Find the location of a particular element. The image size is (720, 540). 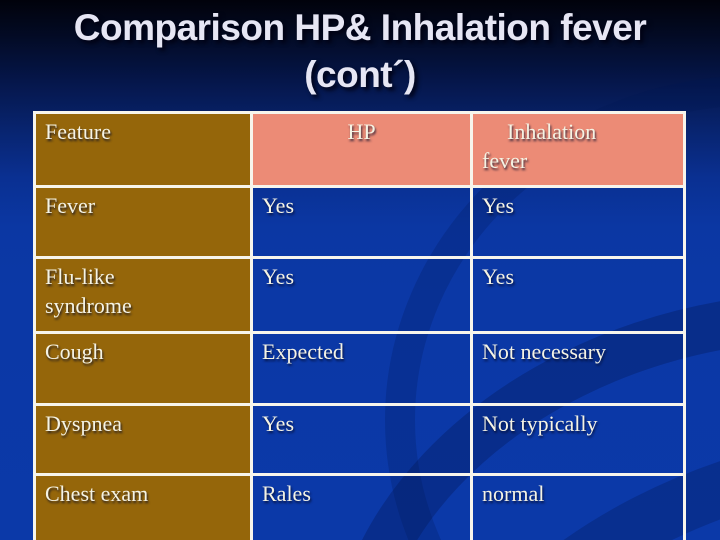

slide-title-line2: (cont´) is located at coordinates (360, 74).